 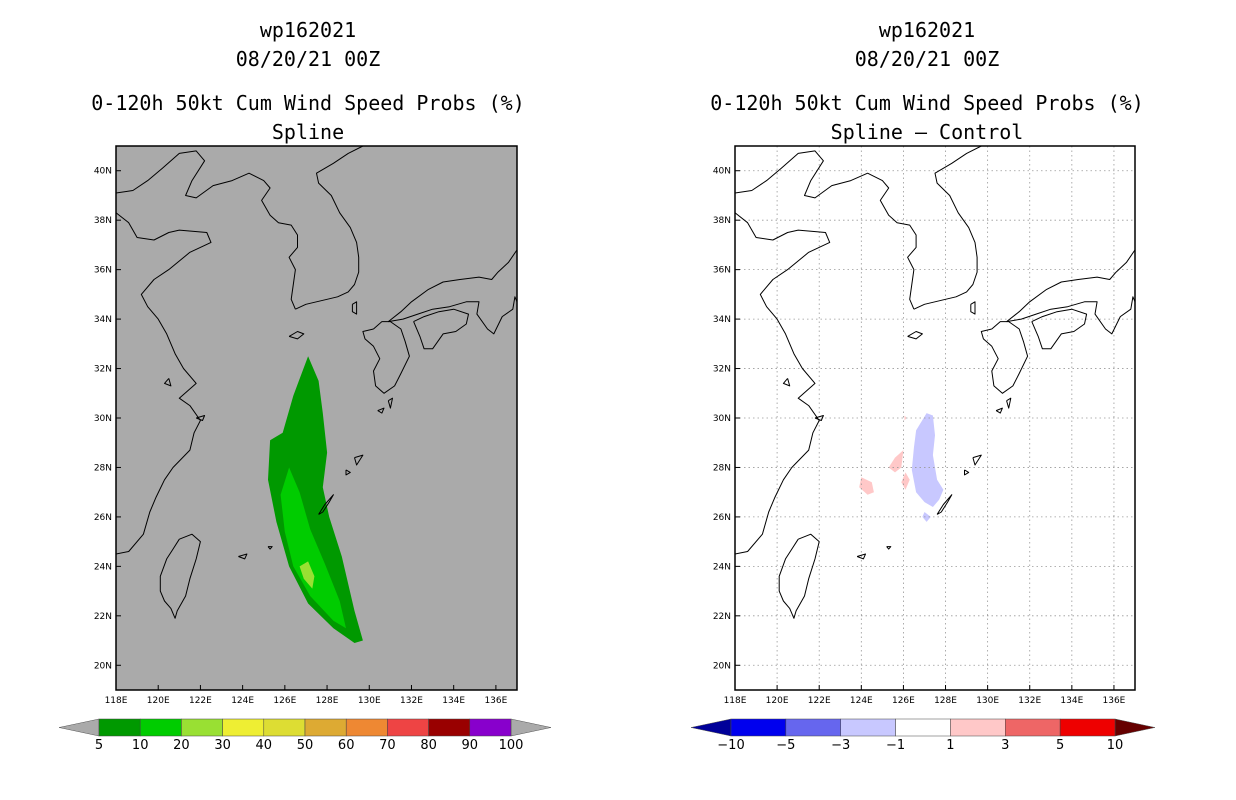 I want to click on colorbar-label: 20, so click(x=181, y=745).